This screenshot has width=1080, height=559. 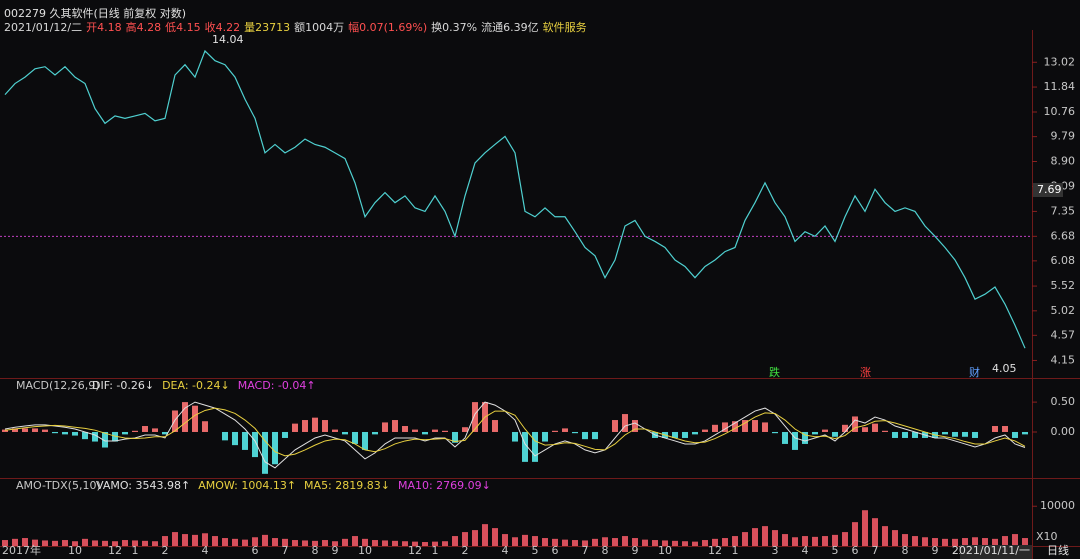 What do you see at coordinates (143, 485) in the screenshot?
I see `legend-entry: VAMO: 3543.98↑` at bounding box center [143, 485].